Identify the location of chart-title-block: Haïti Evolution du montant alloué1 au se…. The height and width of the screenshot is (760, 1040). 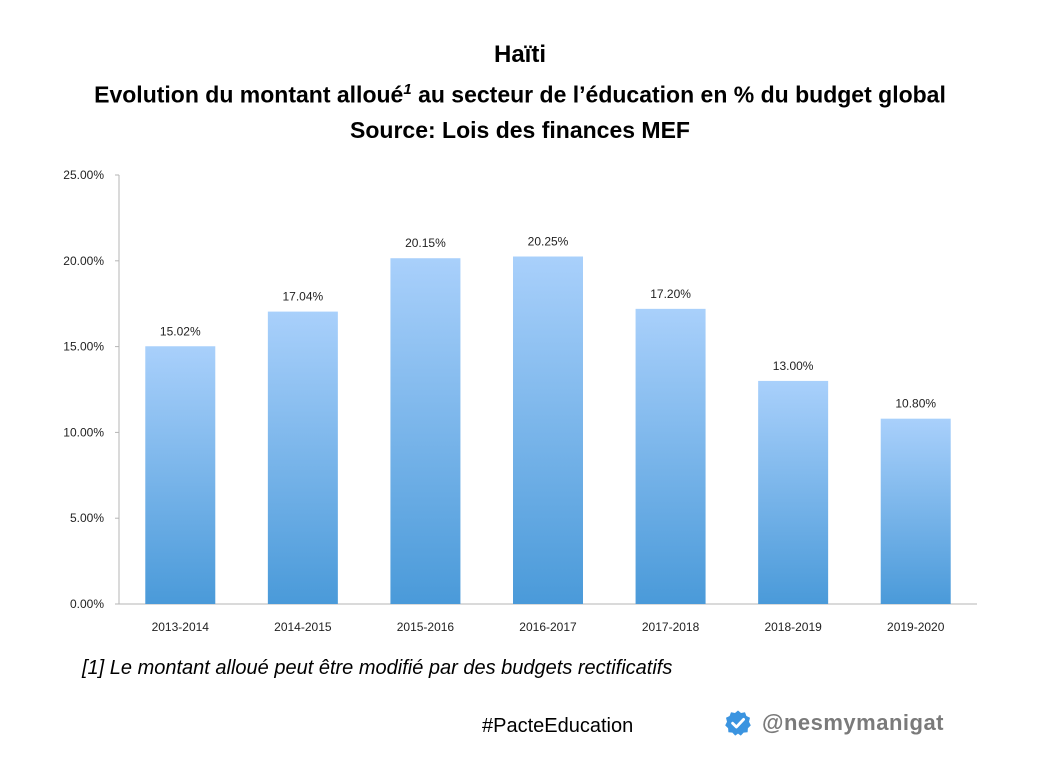
(520, 92).